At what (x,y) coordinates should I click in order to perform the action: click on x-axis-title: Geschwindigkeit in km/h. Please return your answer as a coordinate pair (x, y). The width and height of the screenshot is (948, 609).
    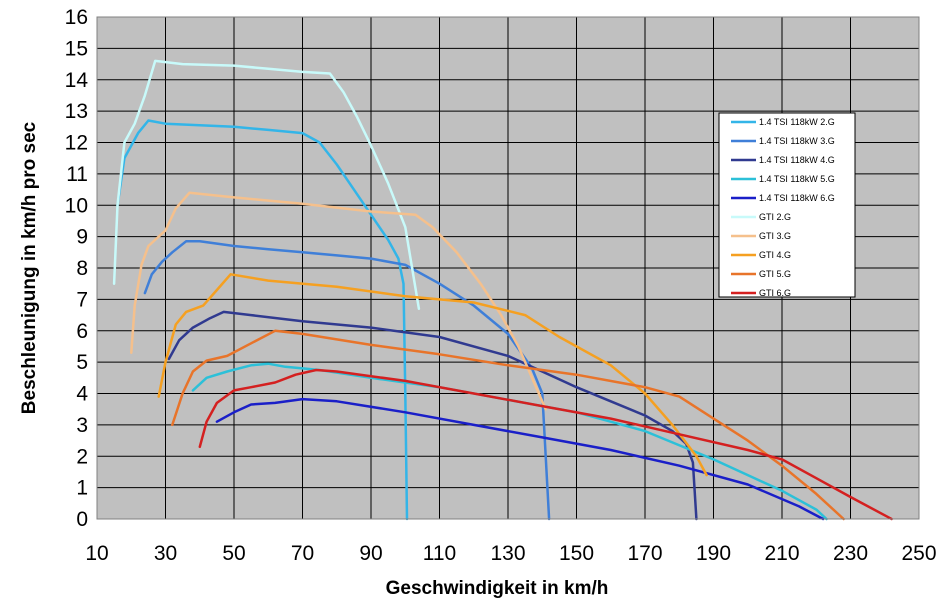
    Looking at the image, I should click on (497, 588).